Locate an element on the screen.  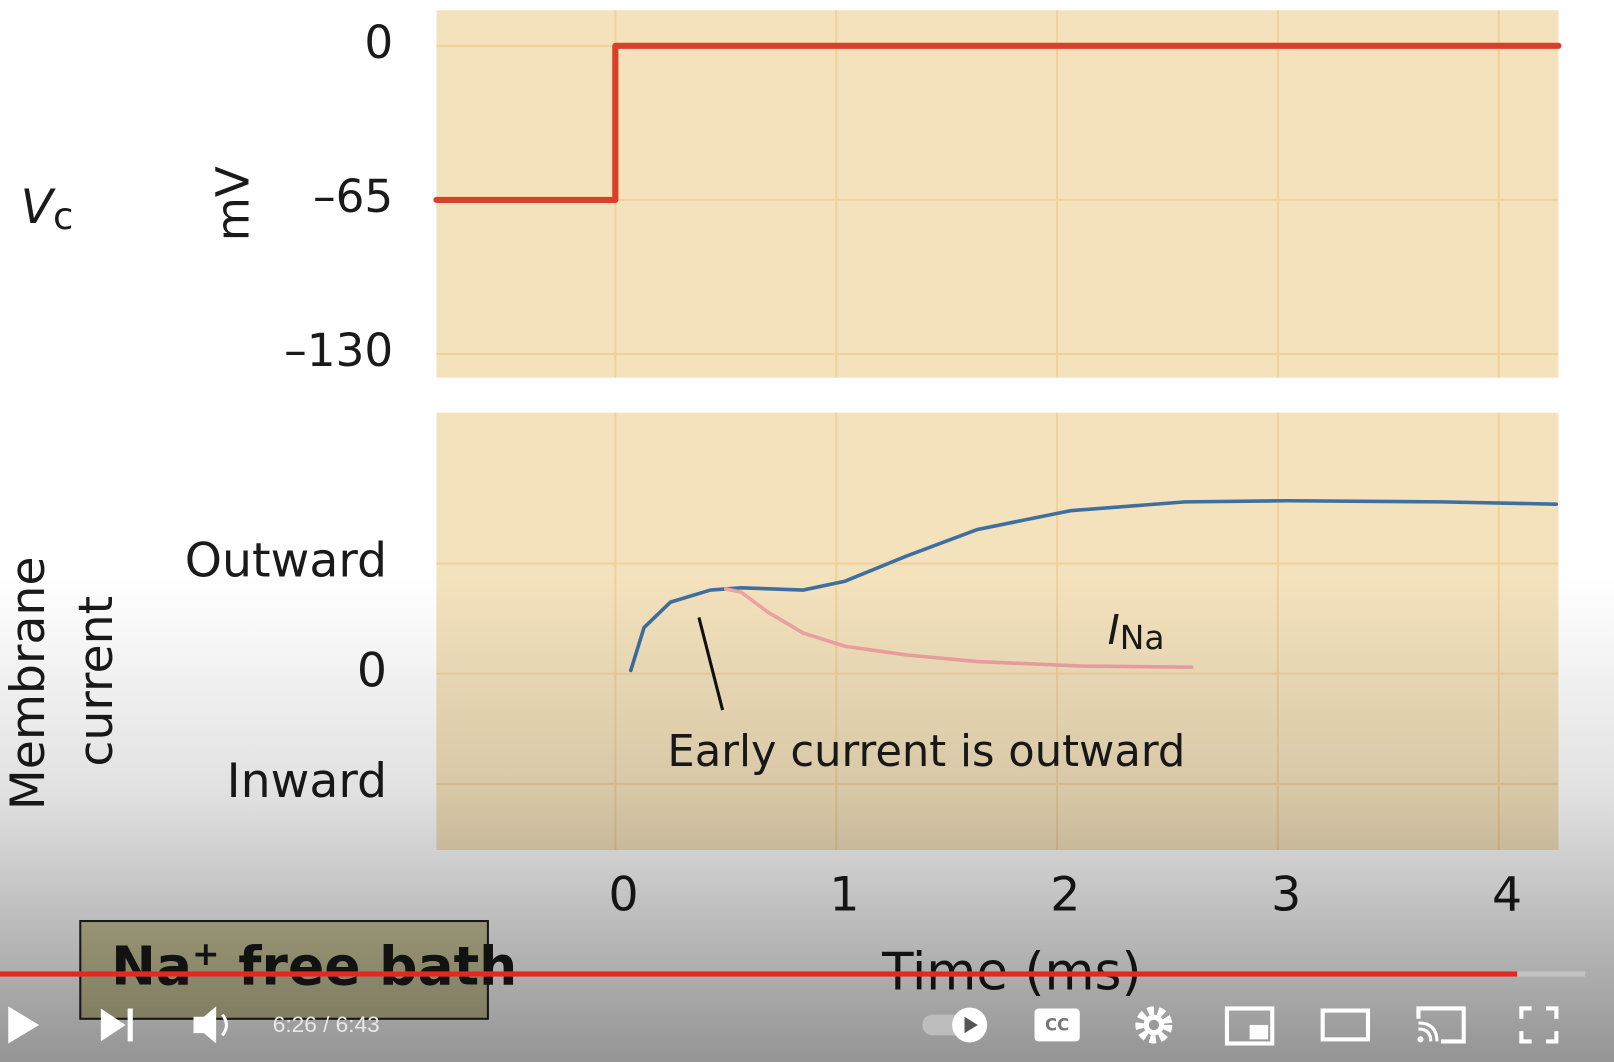
symbol: V is located at coordinates (39, 207).